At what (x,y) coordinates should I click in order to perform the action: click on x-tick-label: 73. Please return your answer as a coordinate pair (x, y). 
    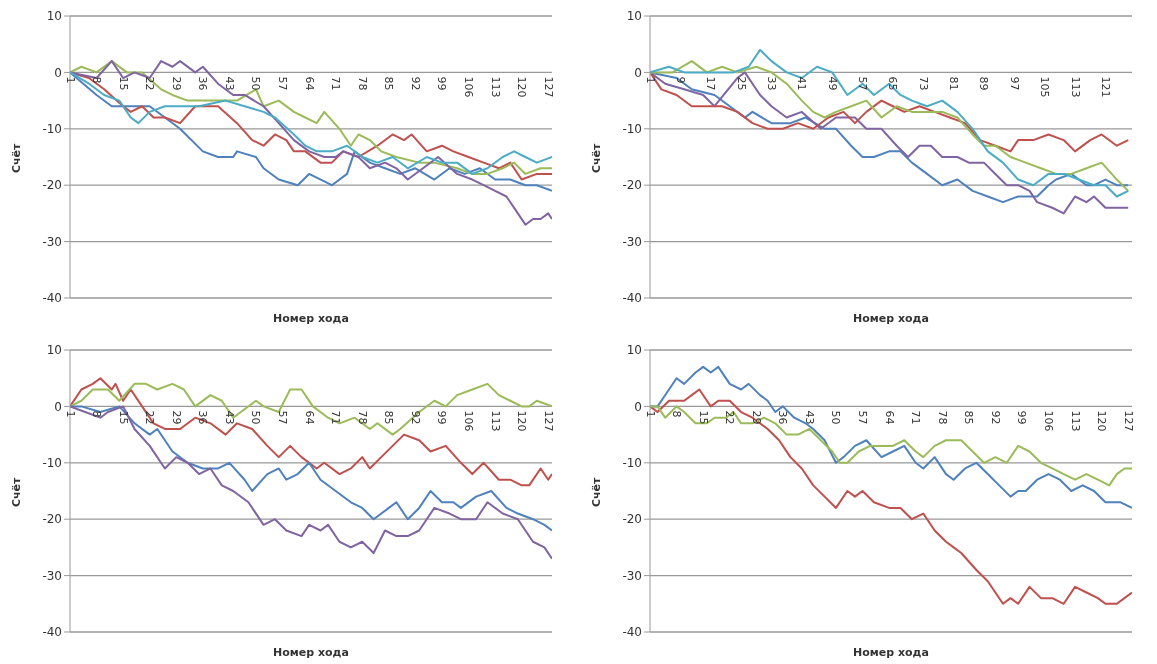
    Looking at the image, I should click on (923, 83).